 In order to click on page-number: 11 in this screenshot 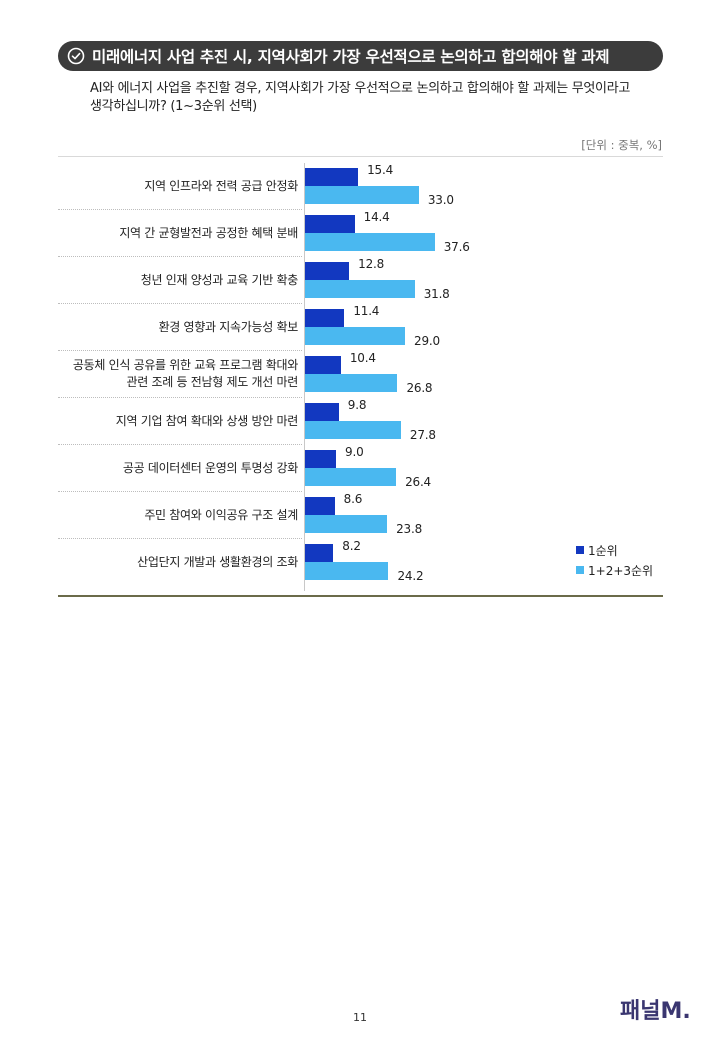, I will do `click(360, 1017)`.